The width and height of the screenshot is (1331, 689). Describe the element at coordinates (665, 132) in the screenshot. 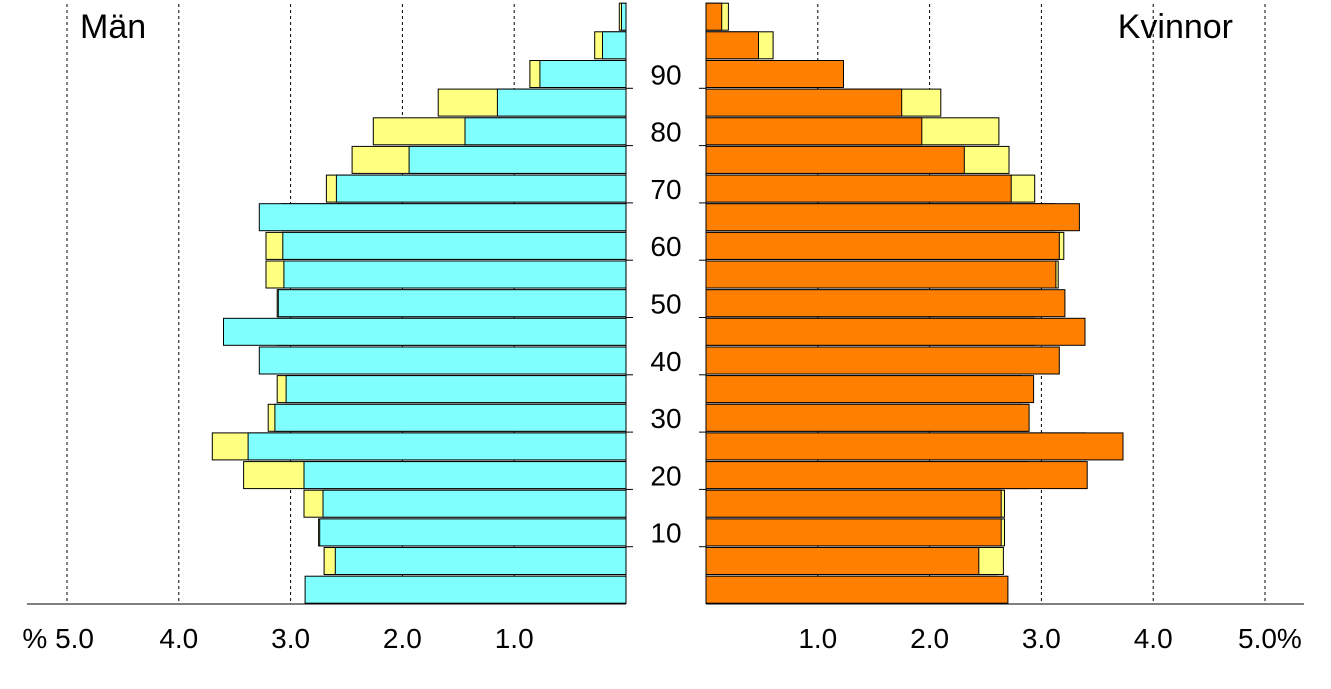

I see `age-label: 80` at that location.